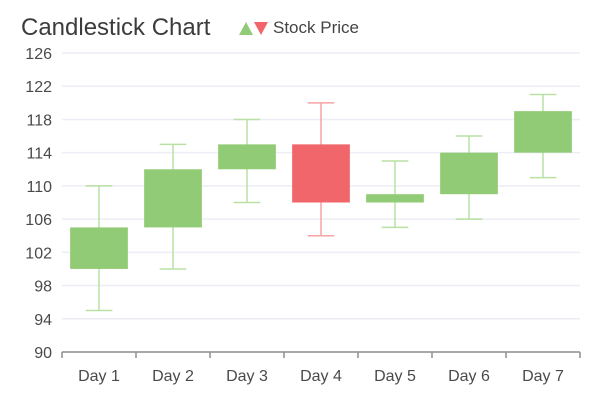 Image resolution: width=600 pixels, height=400 pixels. I want to click on x-tick-label: Day 6, so click(469, 376).